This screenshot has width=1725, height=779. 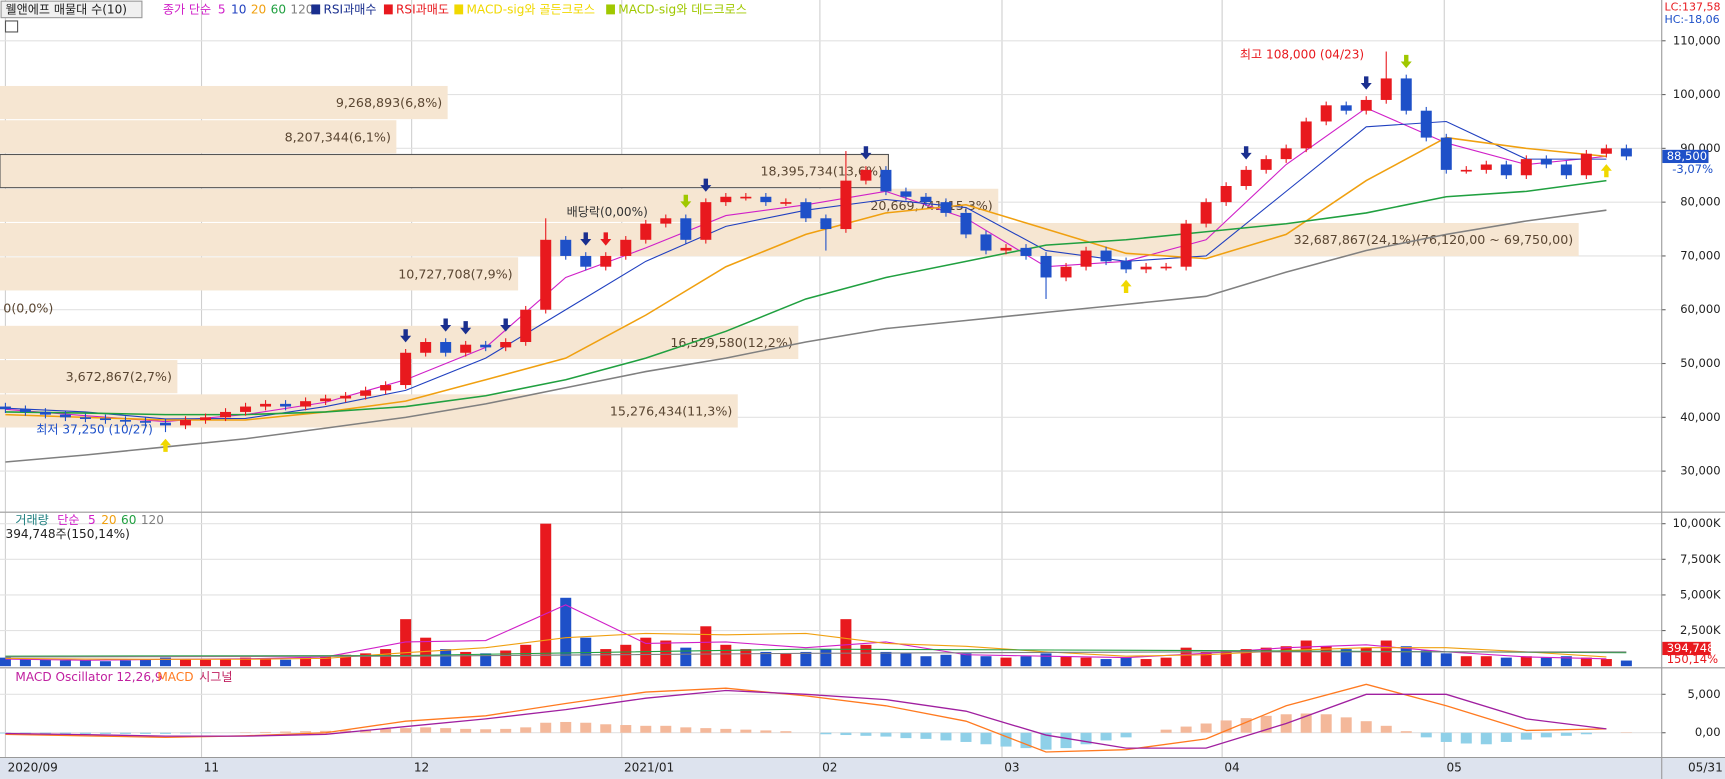 I want to click on volume-profile-label: 18,395,734(13,6%), so click(x=822, y=170).